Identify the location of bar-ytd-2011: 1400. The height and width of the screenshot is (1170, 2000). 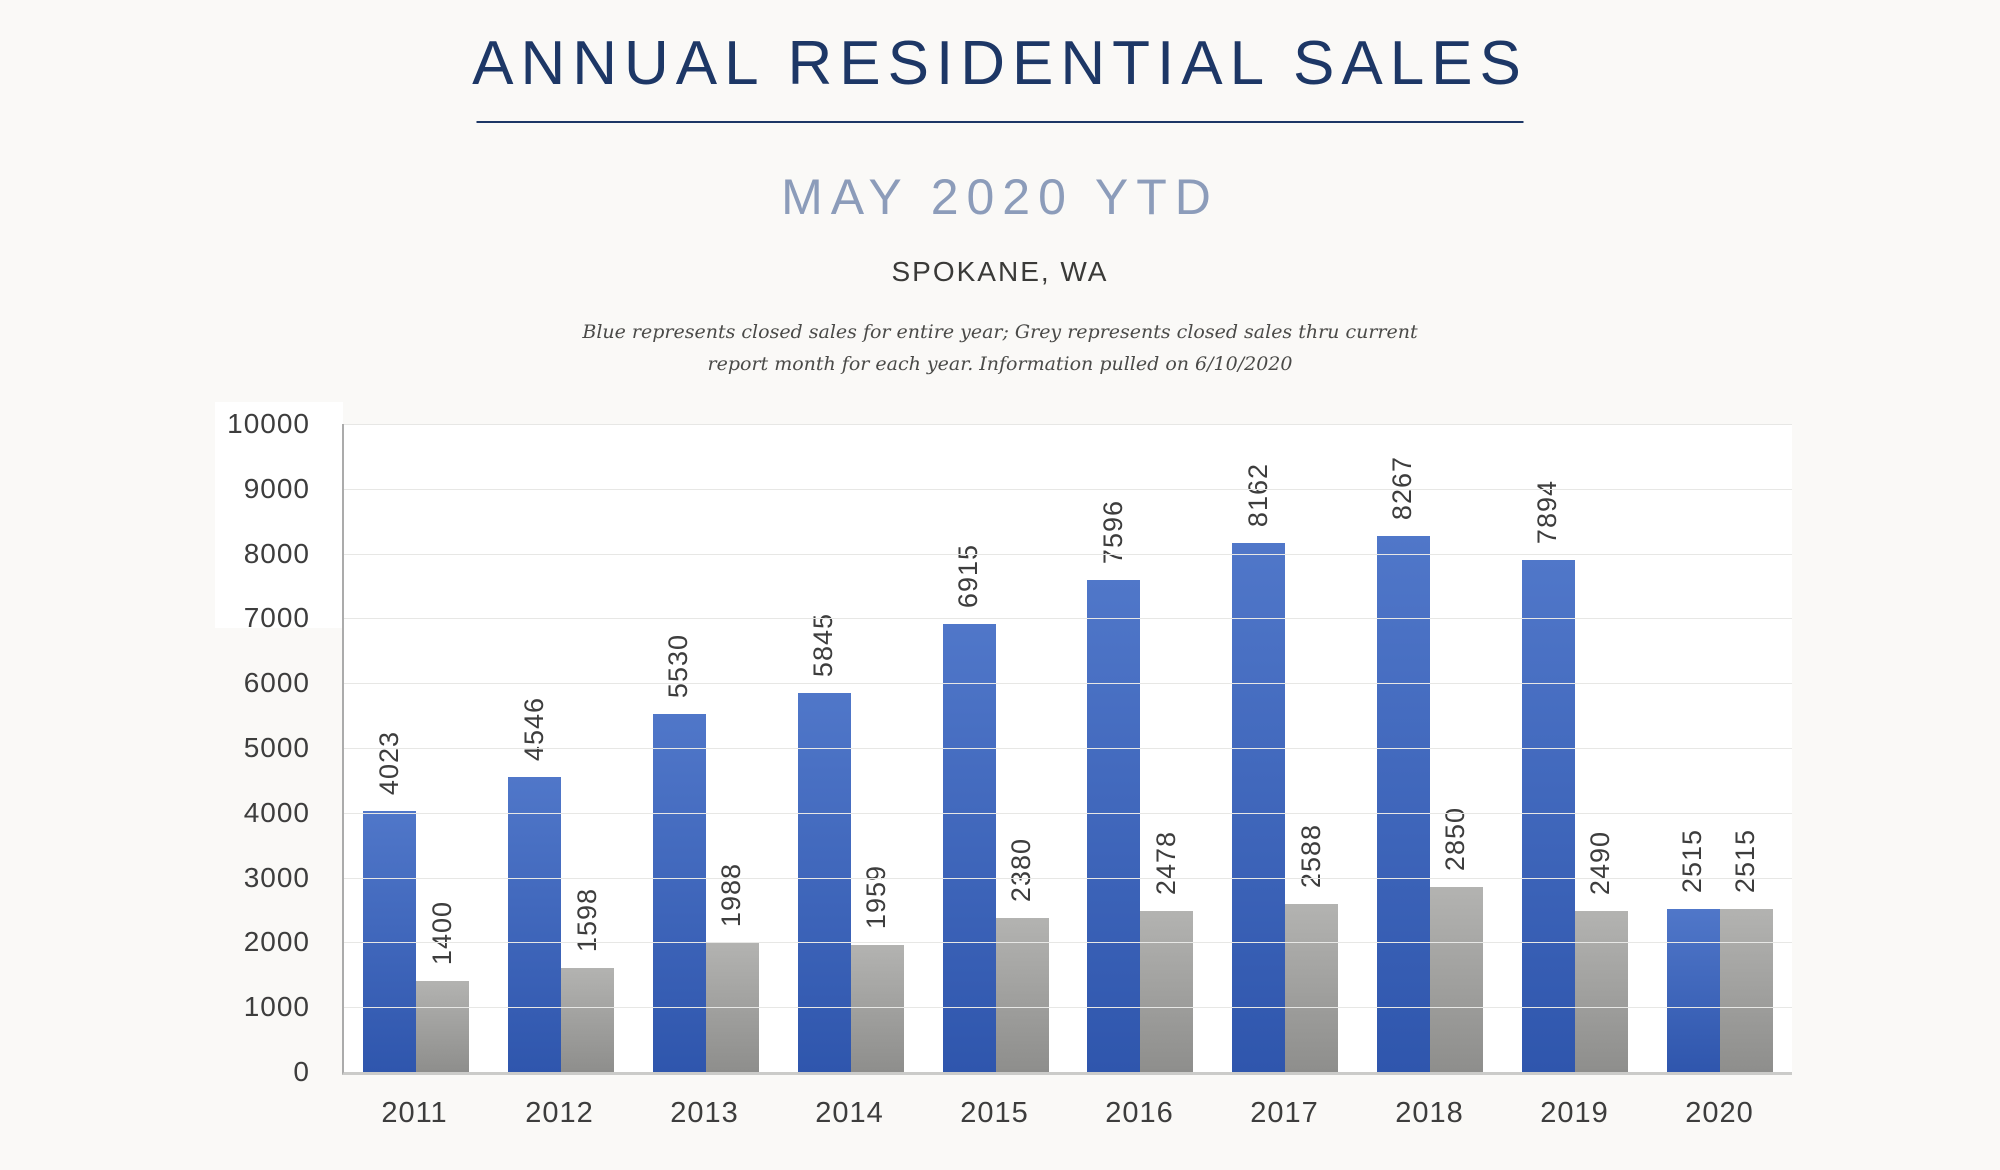
(443, 986).